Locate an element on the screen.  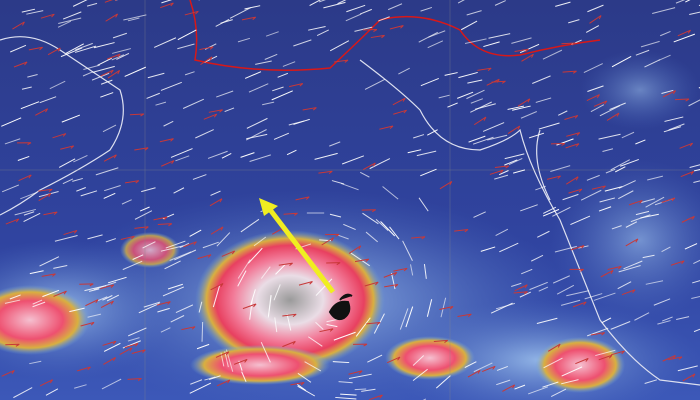
cyclone-cloud-mass is located at coordinates (290, 300).